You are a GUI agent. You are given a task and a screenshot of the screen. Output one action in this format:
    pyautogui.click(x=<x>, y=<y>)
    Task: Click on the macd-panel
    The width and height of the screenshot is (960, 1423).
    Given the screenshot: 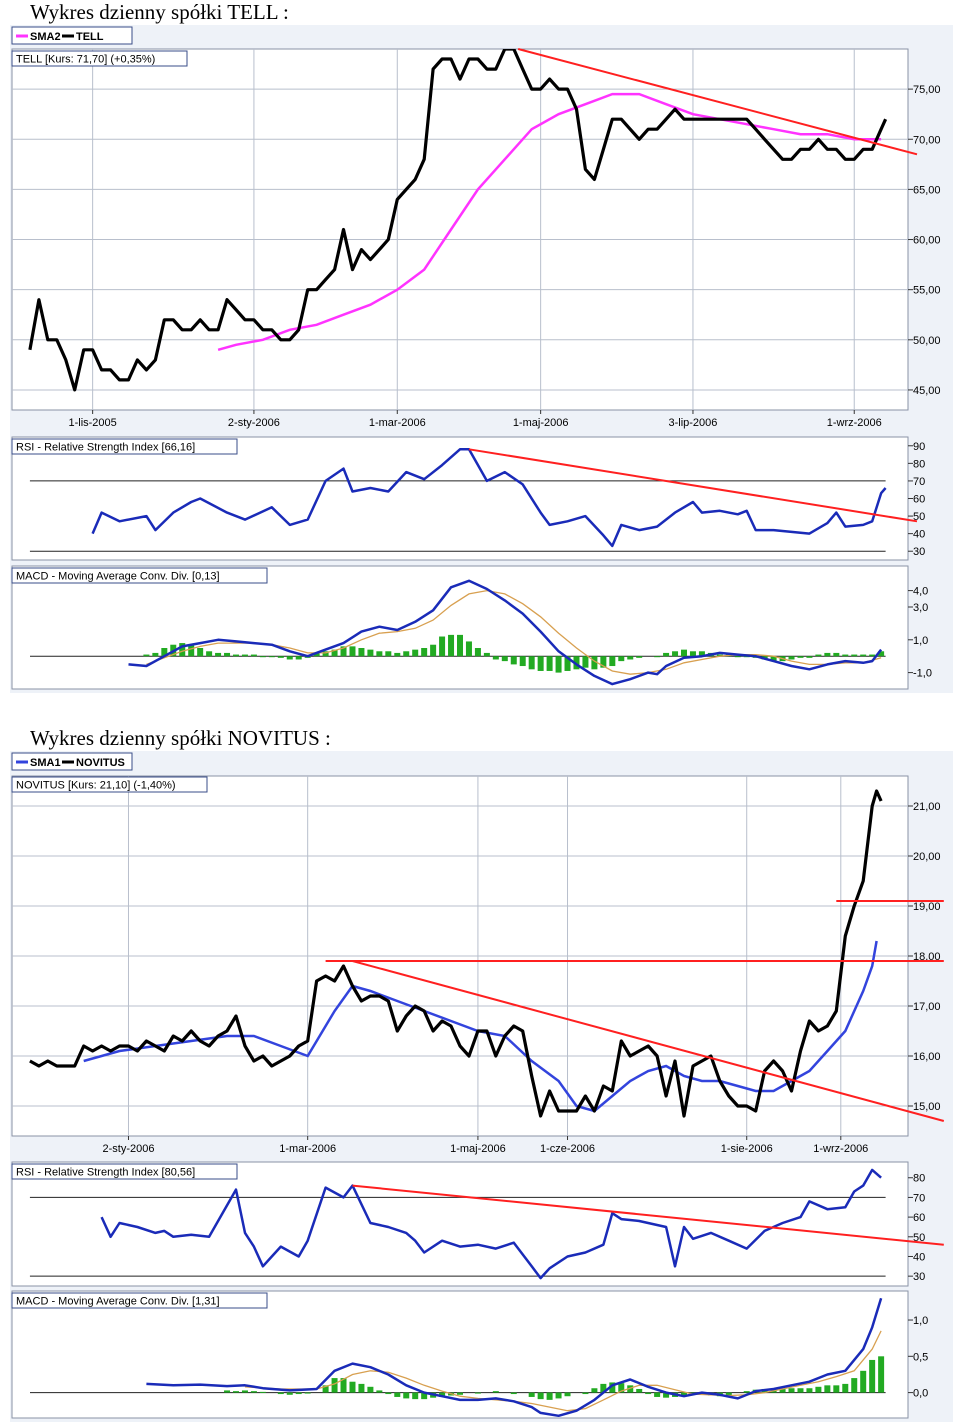 What is the action you would take?
    pyautogui.click(x=460, y=627)
    